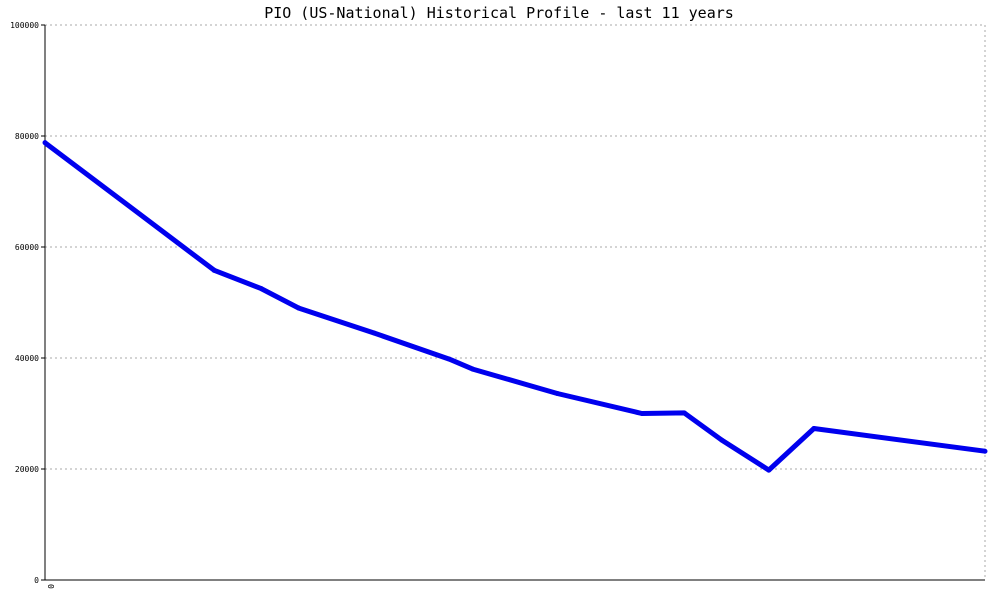 Image resolution: width=1000 pixels, height=600 pixels. Describe the element at coordinates (24, 25) in the screenshot. I see `y-tick-label: 100000` at that location.